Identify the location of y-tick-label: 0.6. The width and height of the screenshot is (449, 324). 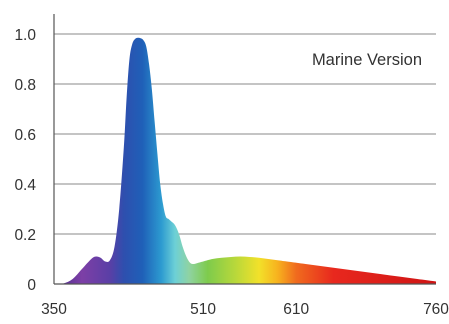
(25, 135).